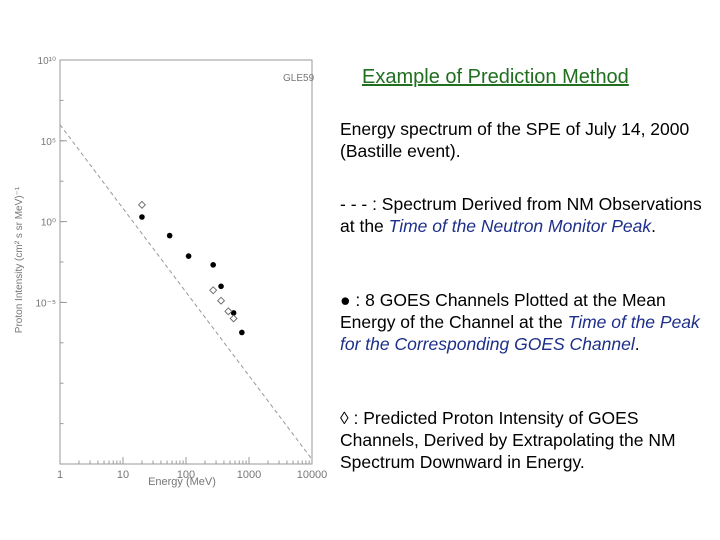  I want to click on y-tick-labels: 10¹⁰ 10⁵ 10⁰ 10⁻⁵, so click(45, 182).